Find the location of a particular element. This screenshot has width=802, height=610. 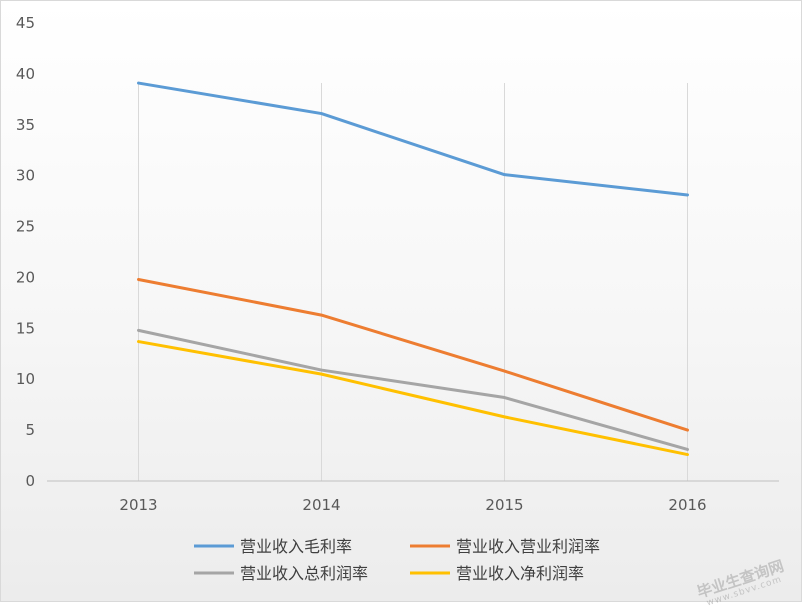

y-tick-label-35: 35 is located at coordinates (25, 125).